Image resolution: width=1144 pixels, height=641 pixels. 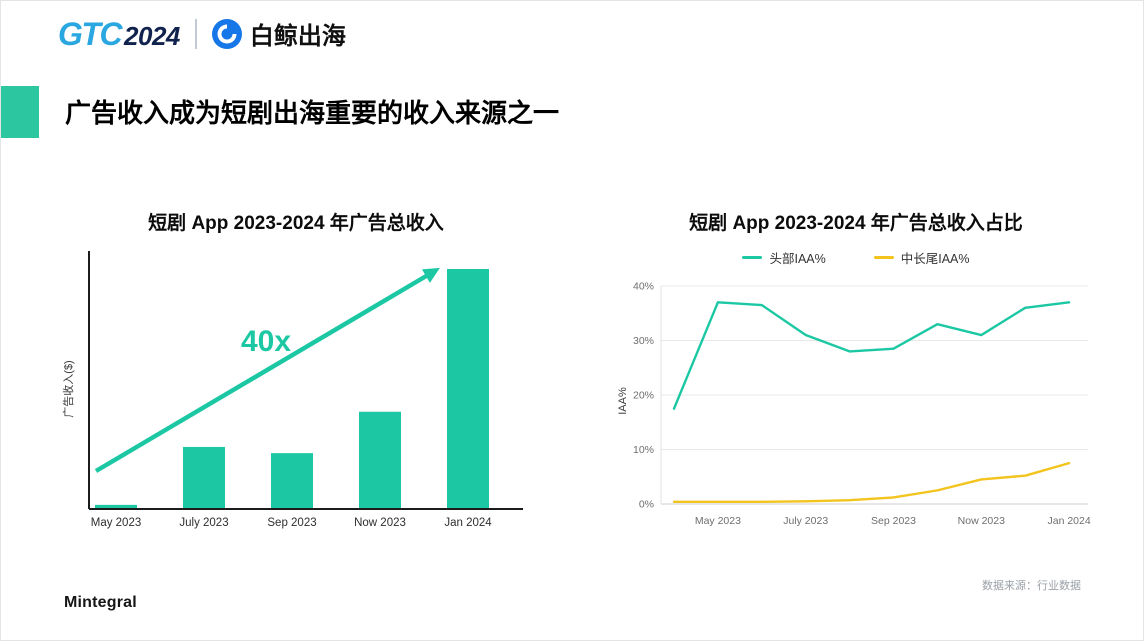 I want to click on legend-item-head-iaa: 头部IAA%, so click(x=784, y=257).